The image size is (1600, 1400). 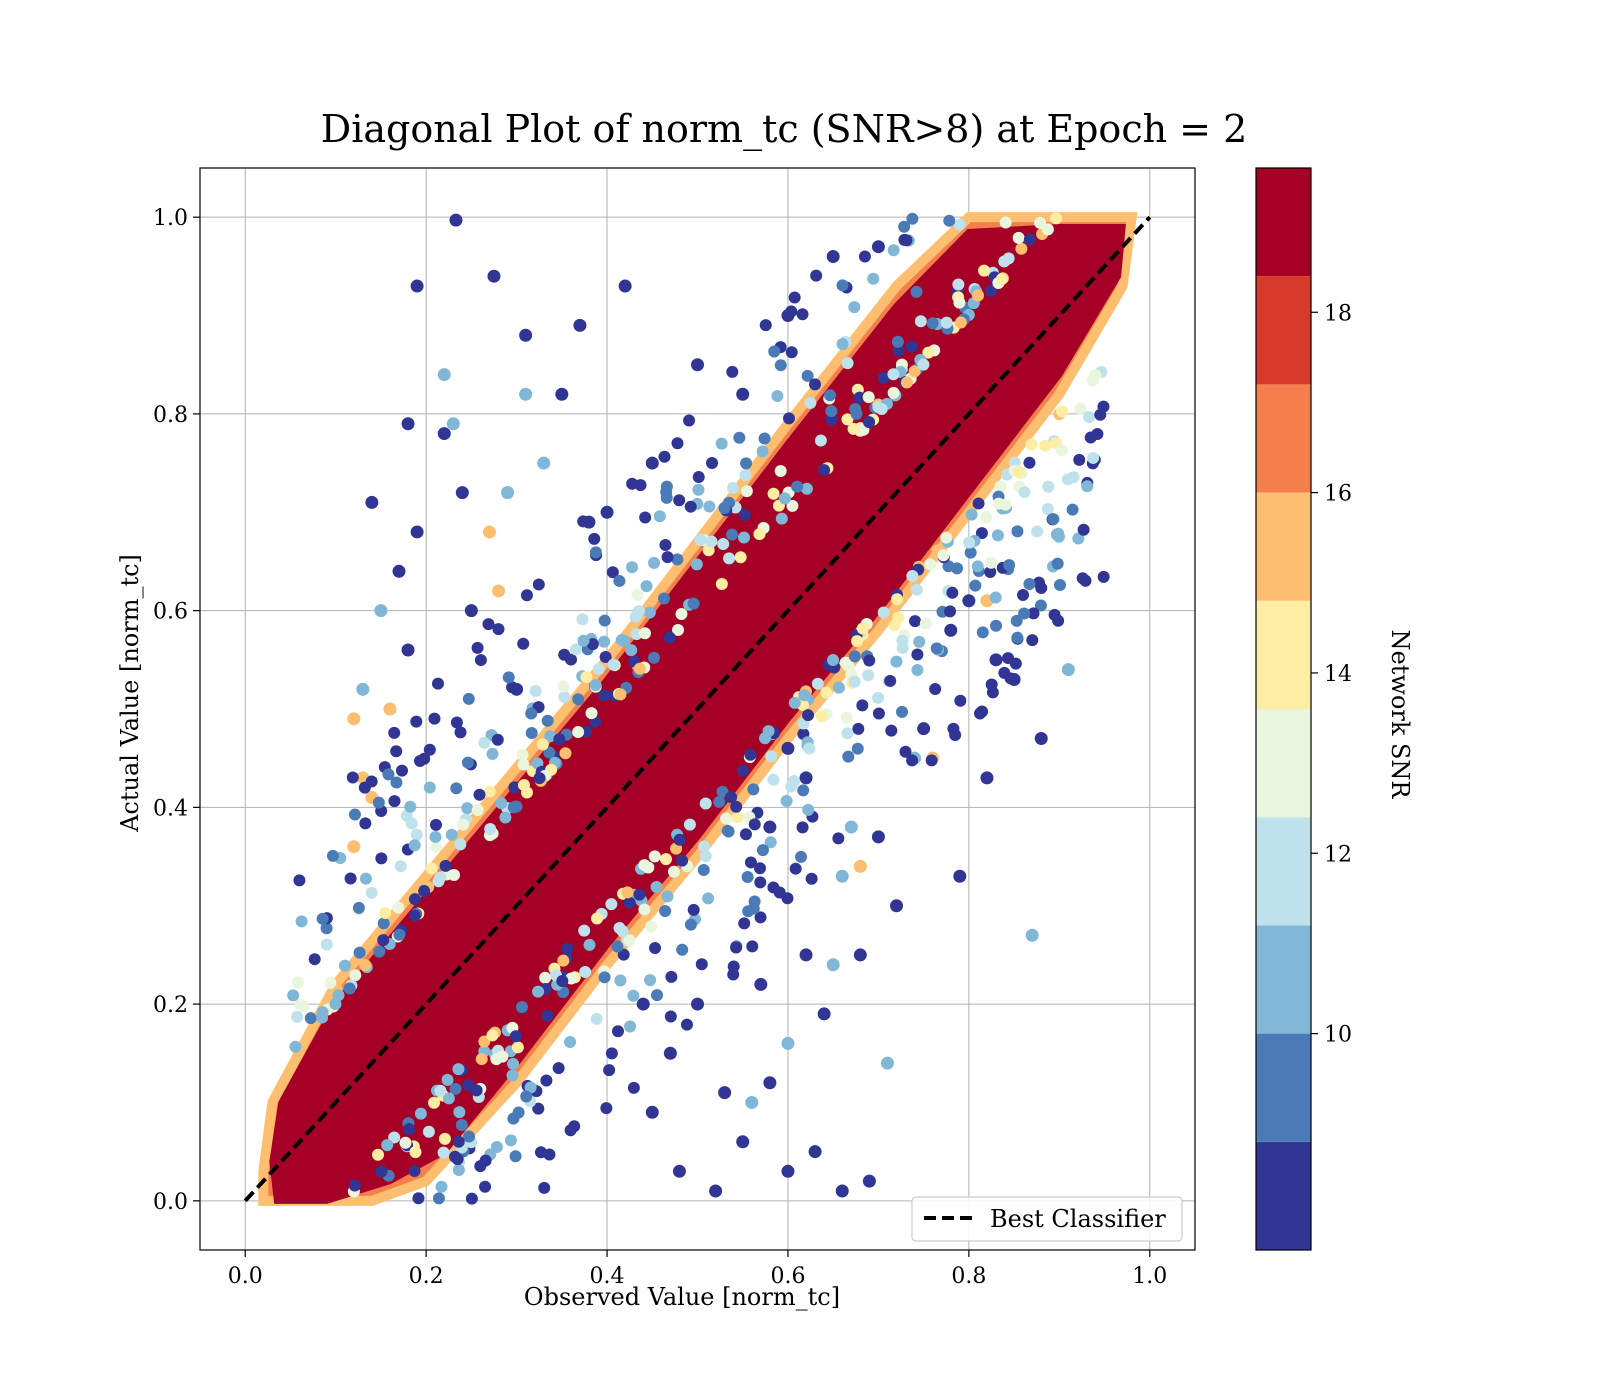 What do you see at coordinates (245, 1276) in the screenshot?
I see `x-tick-label: 0.0` at bounding box center [245, 1276].